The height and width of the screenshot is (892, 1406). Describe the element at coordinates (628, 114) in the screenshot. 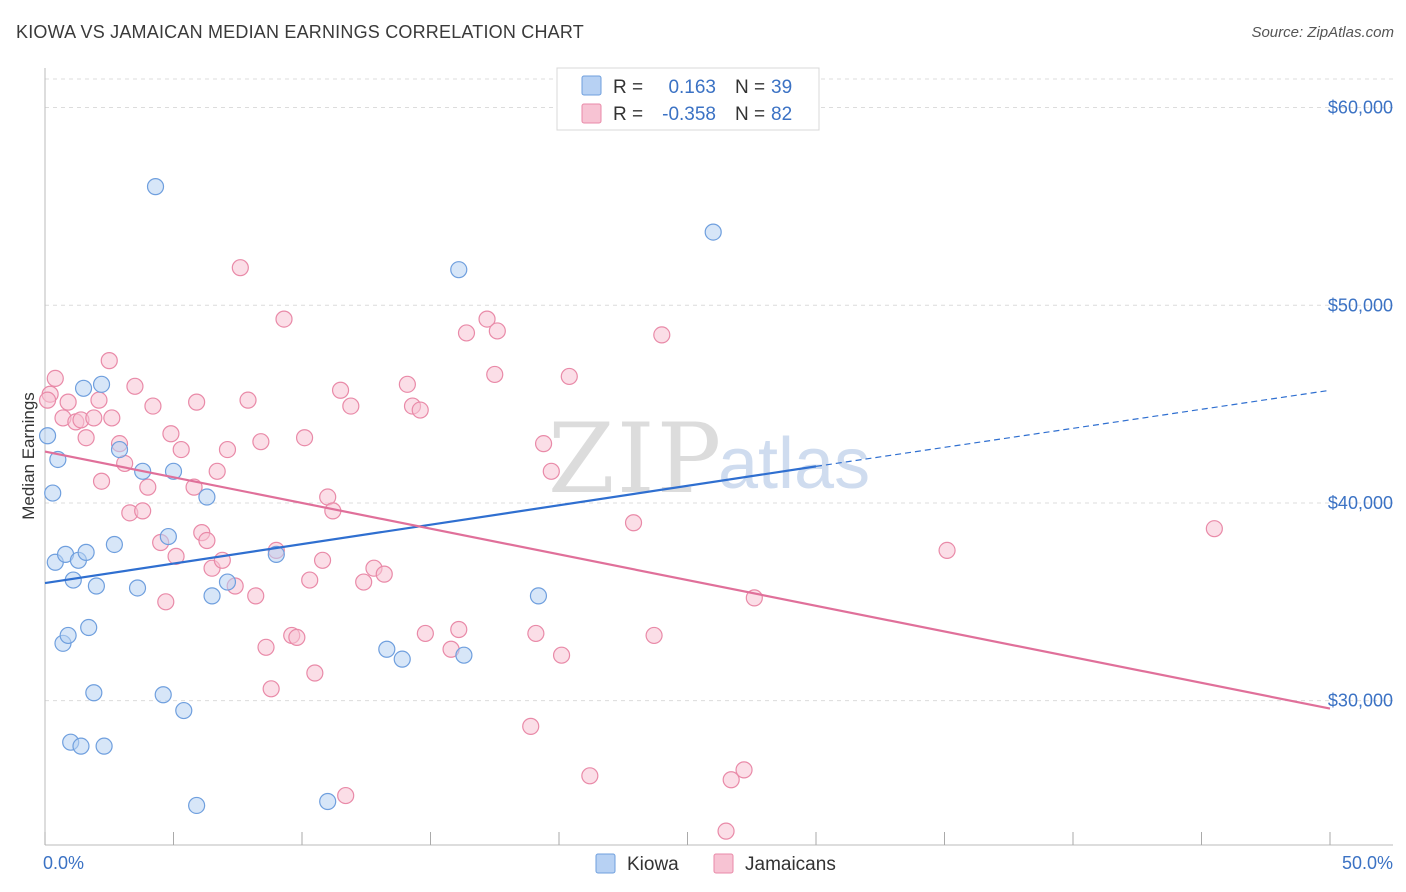

I see `legend-jamaicans-r-label: R =` at that location.